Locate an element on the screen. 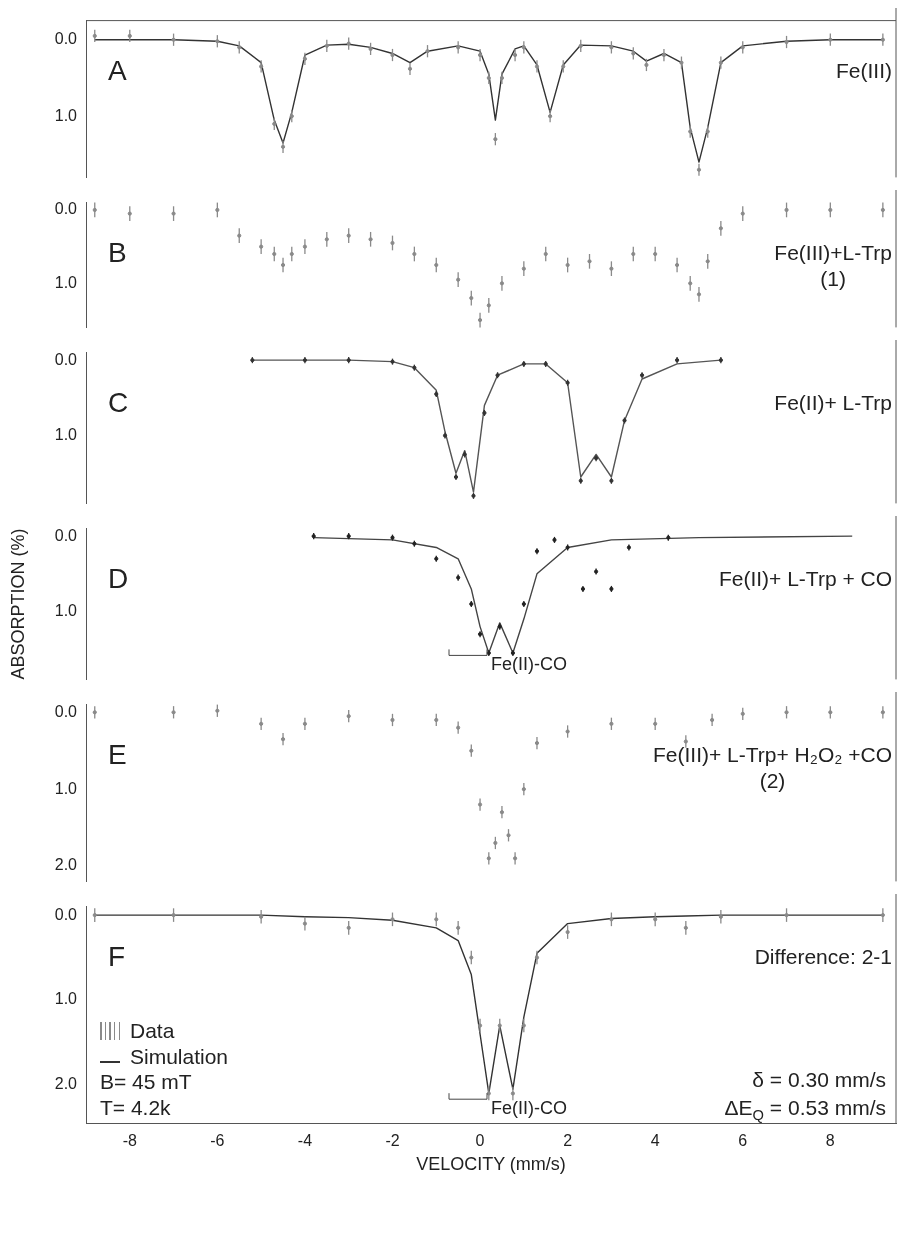 Image resolution: width=920 pixels, height=1260 pixels. legend-label: Simulation is located at coordinates (179, 1057).